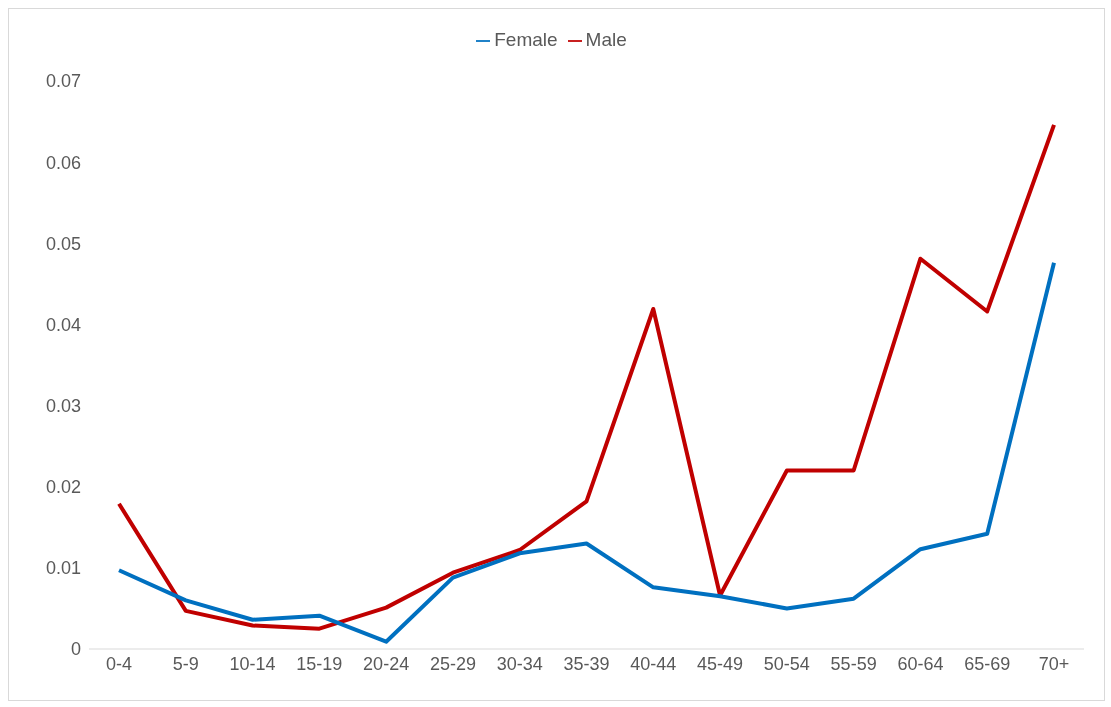 This screenshot has width=1111, height=707. Describe the element at coordinates (63, 324) in the screenshot. I see `y-tick-label: 0.04` at that location.